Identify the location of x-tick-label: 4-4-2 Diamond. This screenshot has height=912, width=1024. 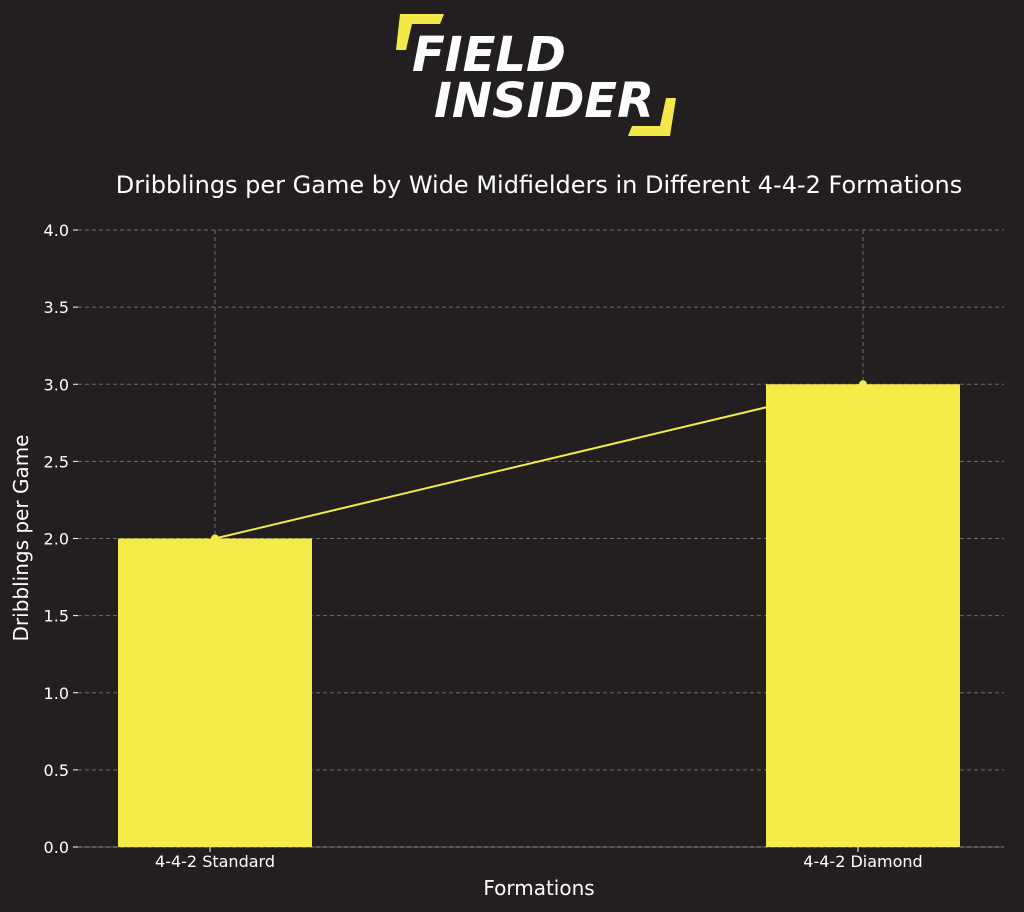
(862, 861).